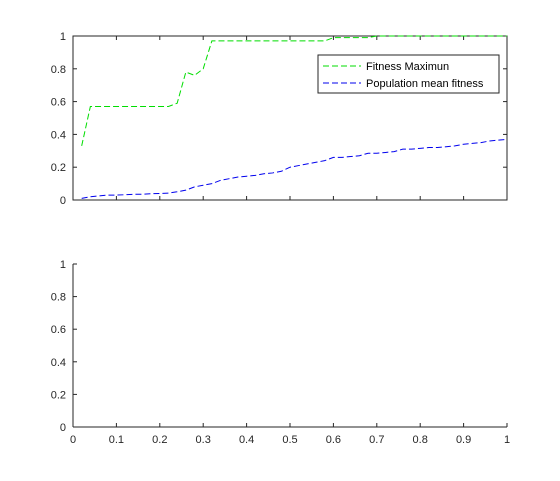 The width and height of the screenshot is (560, 481). What do you see at coordinates (463, 440) in the screenshot?
I see `bottom-x-tick-label: 0.9` at bounding box center [463, 440].